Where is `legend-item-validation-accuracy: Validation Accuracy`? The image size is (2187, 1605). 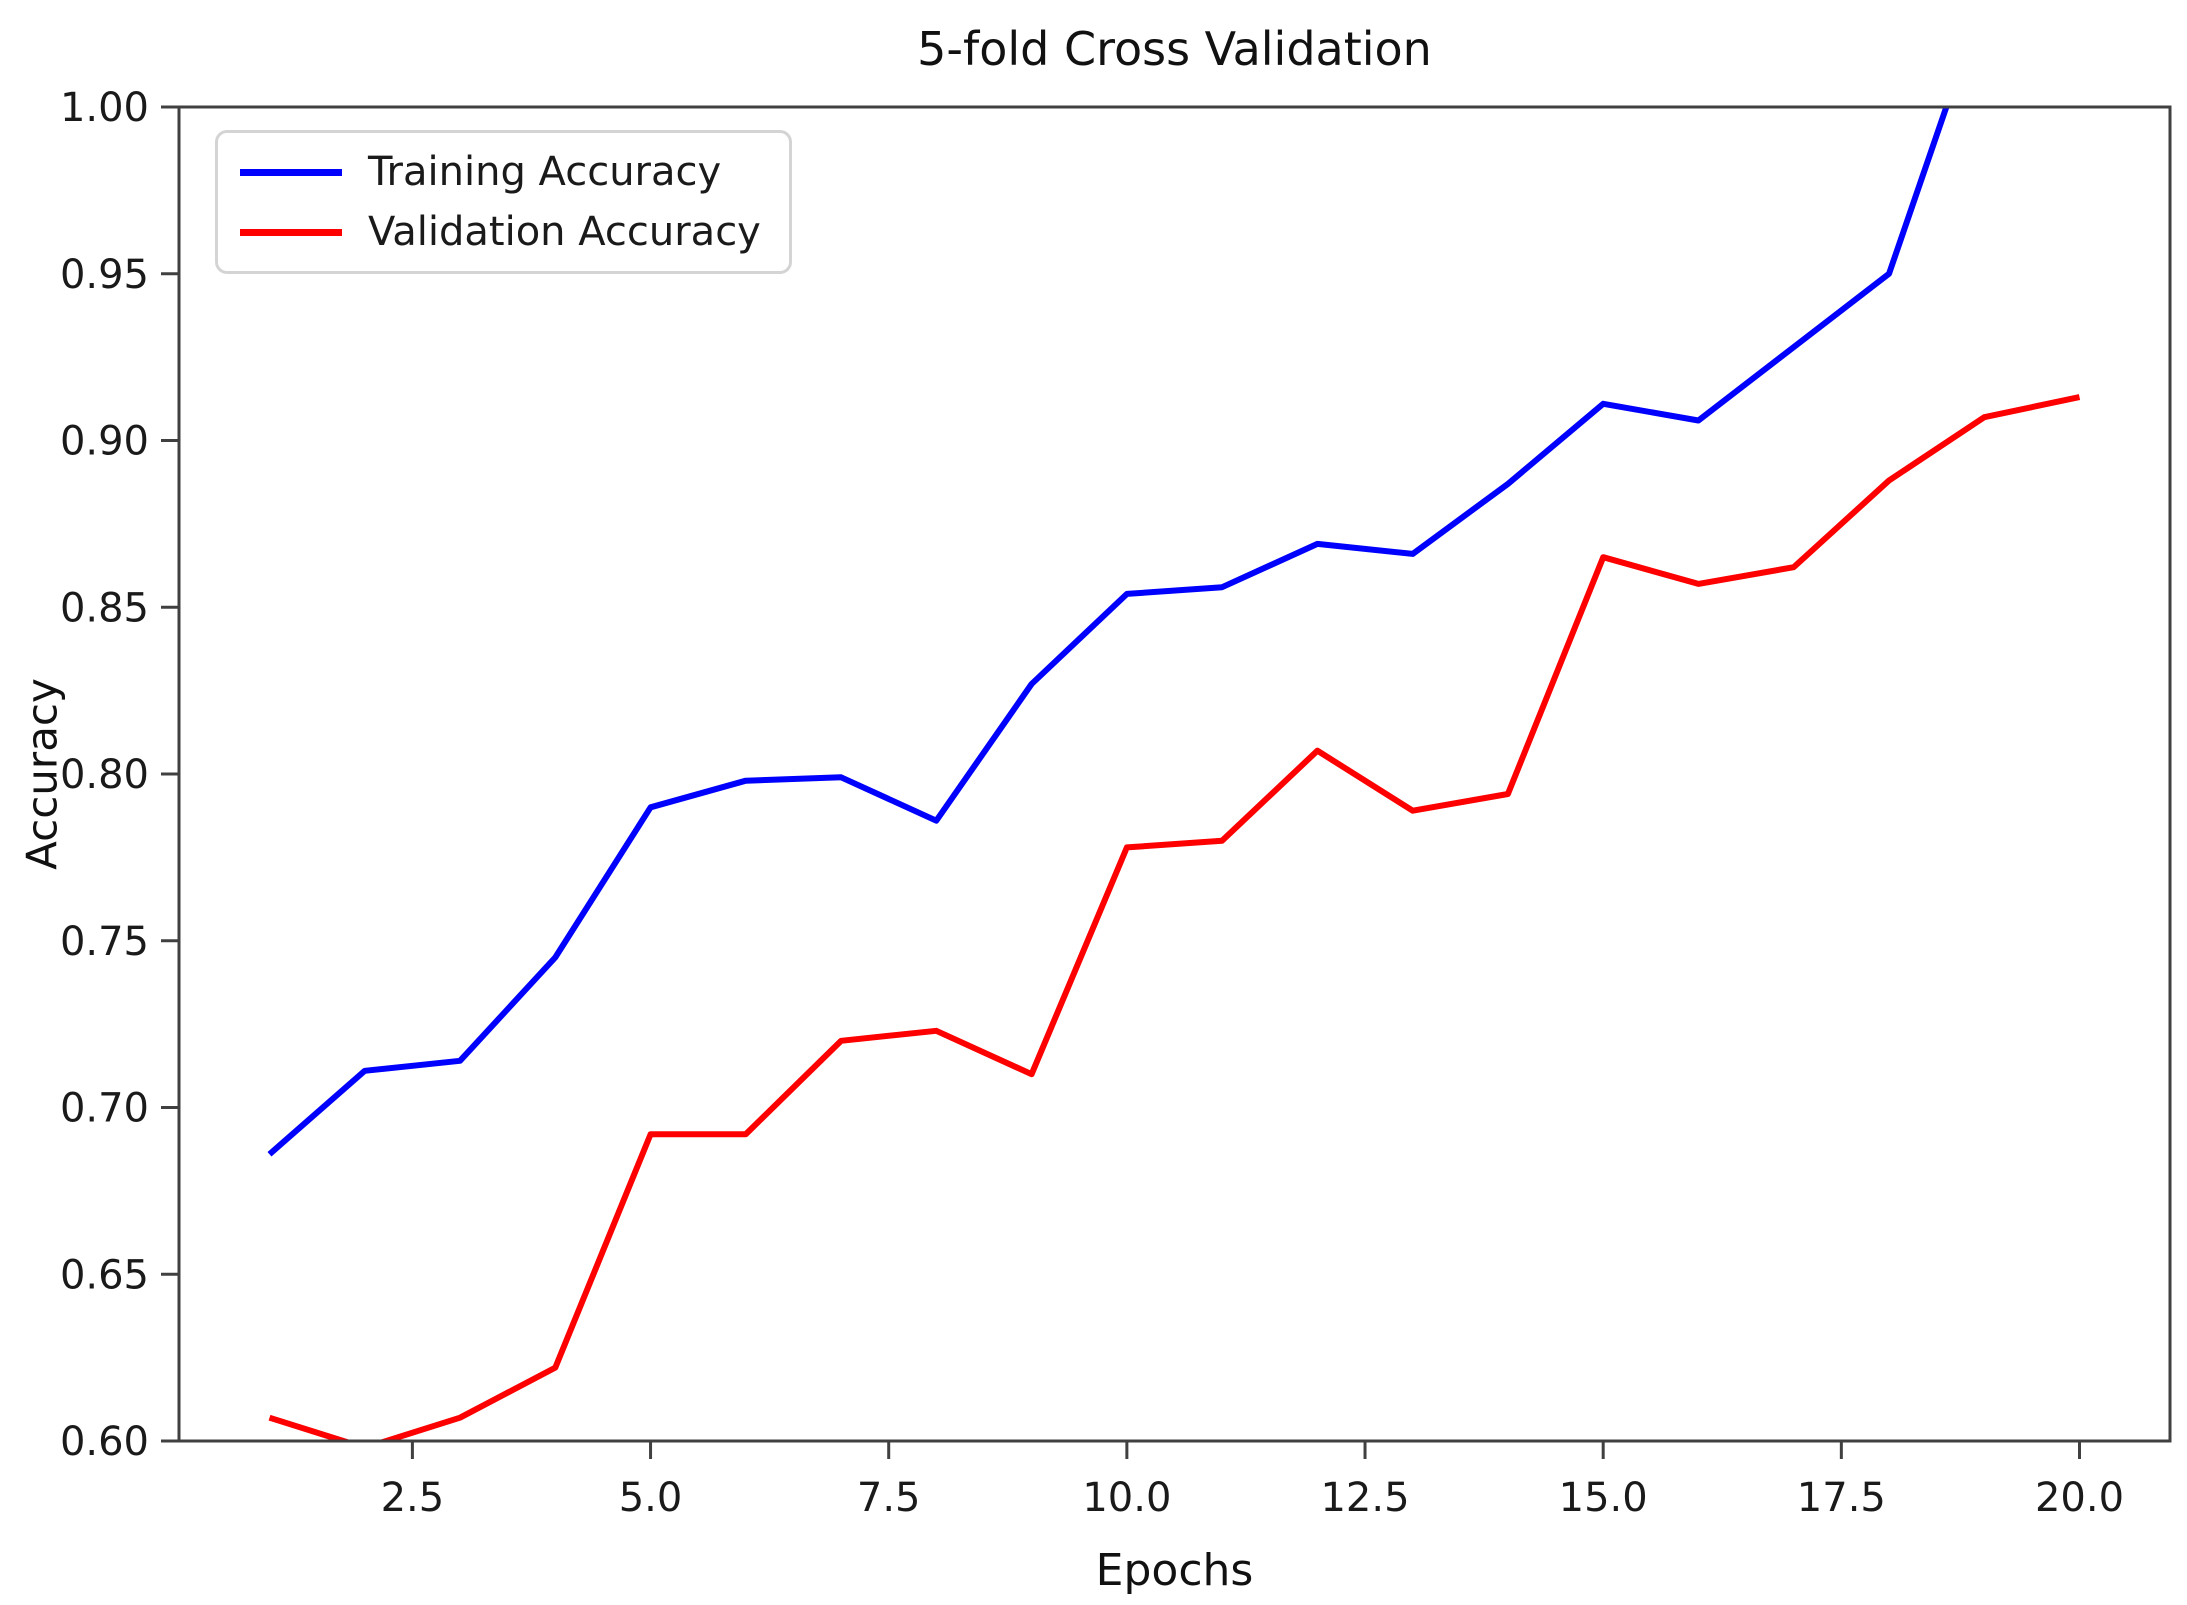 legend-item-validation-accuracy: Validation Accuracy is located at coordinates (500, 232).